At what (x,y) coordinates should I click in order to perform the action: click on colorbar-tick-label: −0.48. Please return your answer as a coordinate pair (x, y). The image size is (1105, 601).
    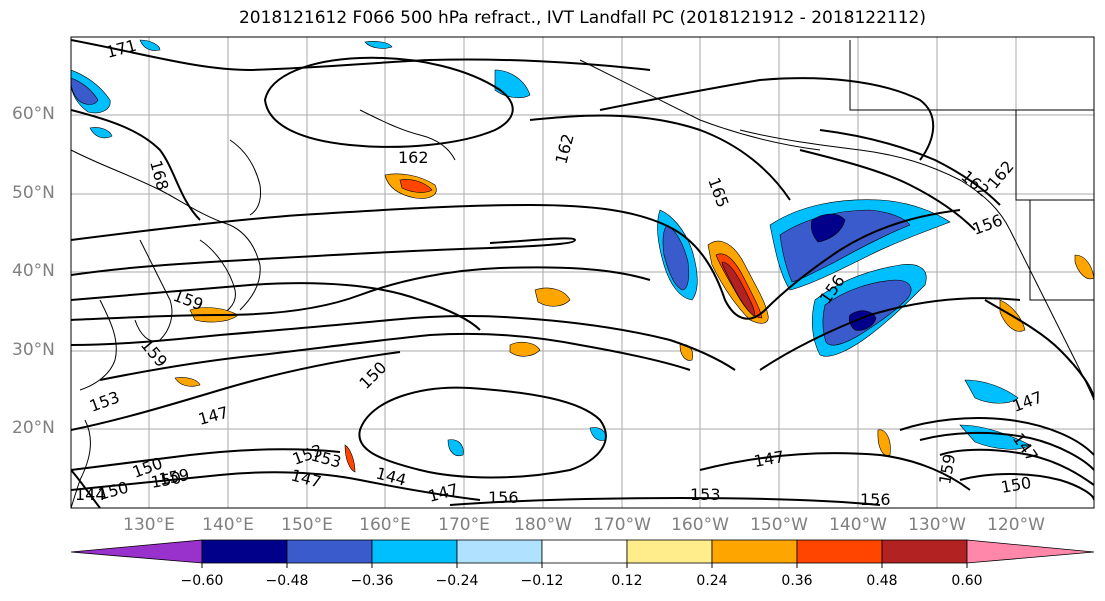
    Looking at the image, I should click on (287, 581).